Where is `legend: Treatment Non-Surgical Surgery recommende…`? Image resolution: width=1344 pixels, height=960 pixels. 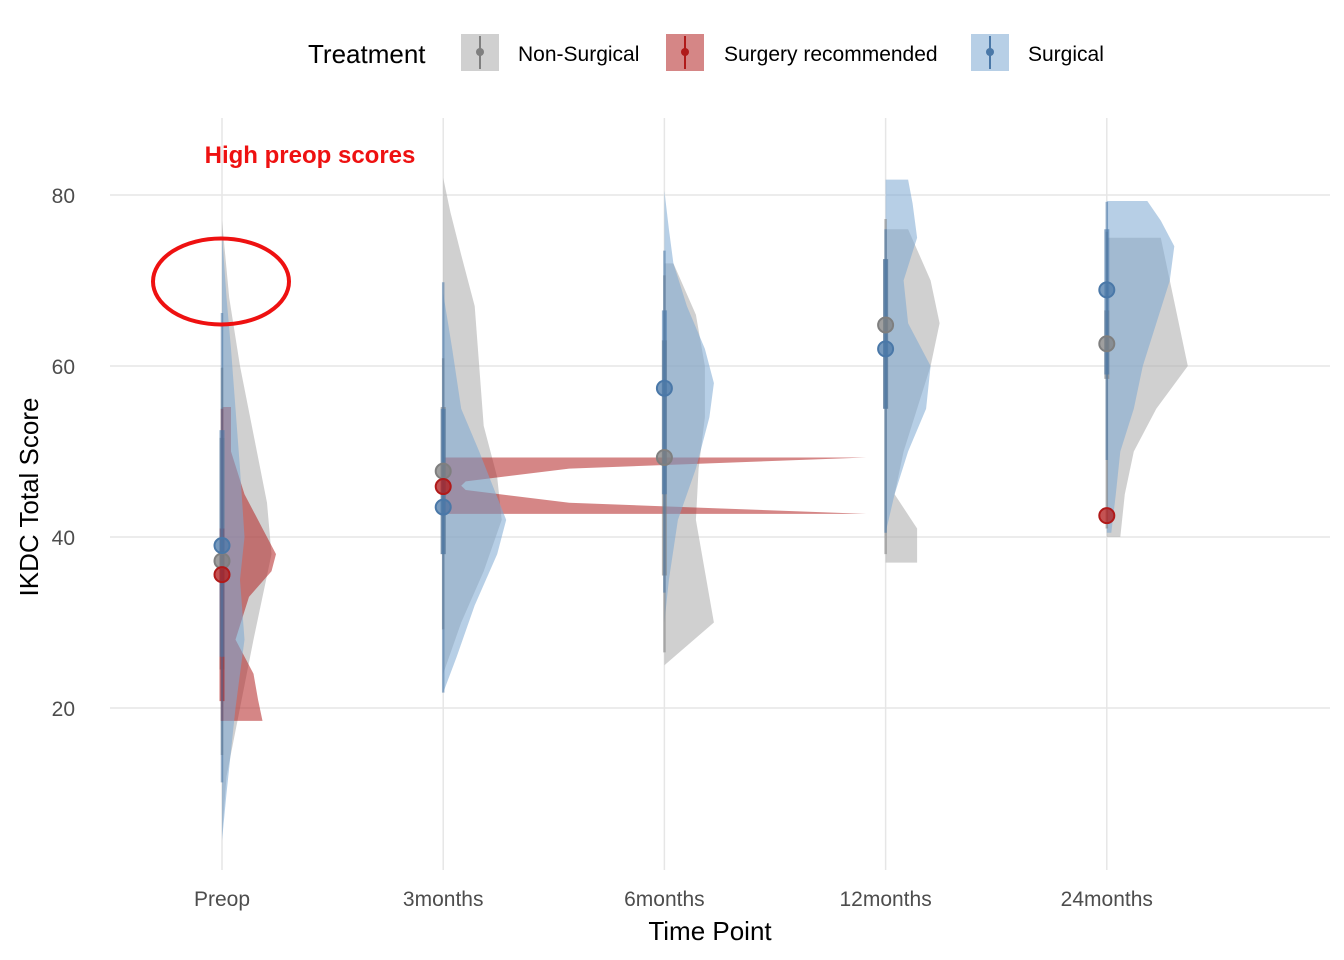
legend: Treatment Non-Surgical Surgery recommende… is located at coordinates (706, 52).